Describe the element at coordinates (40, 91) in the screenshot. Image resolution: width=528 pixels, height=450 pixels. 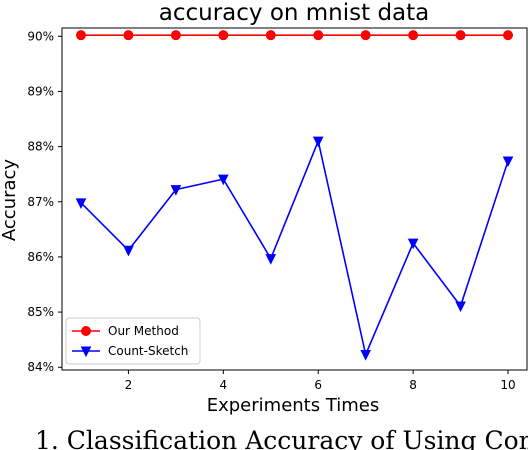
I see `y-tick-label: 89%` at that location.